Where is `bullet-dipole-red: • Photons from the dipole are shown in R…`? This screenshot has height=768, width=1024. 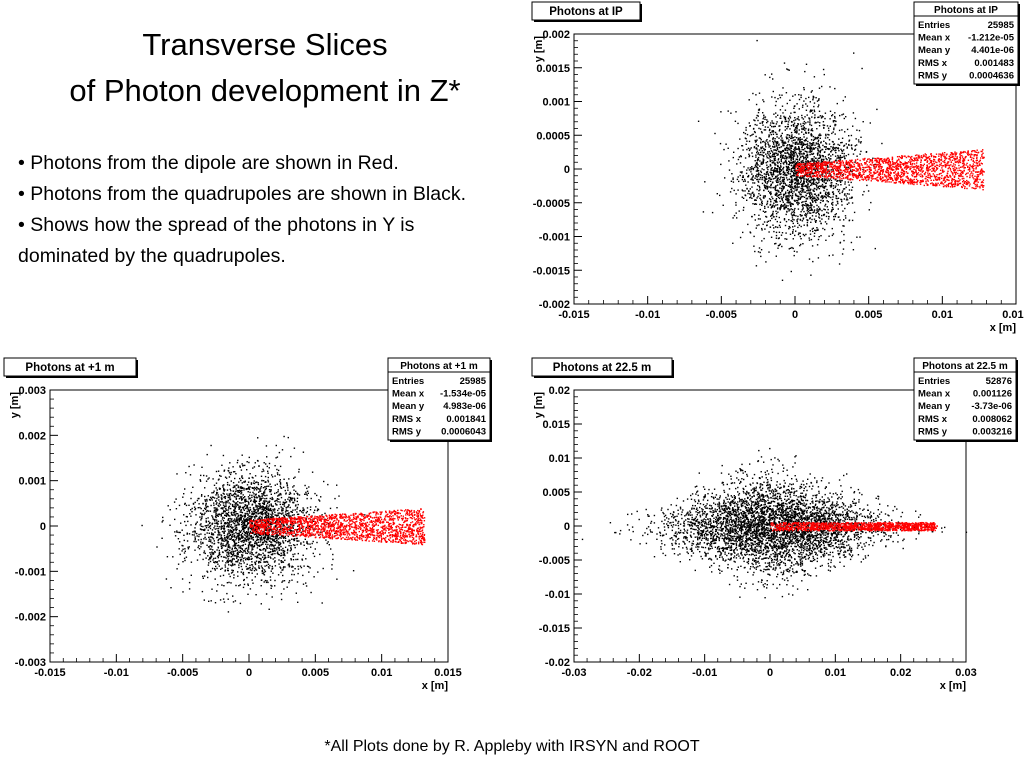
bullet-dipole-red: • Photons from the dipole are shown in R… is located at coordinates (208, 163).